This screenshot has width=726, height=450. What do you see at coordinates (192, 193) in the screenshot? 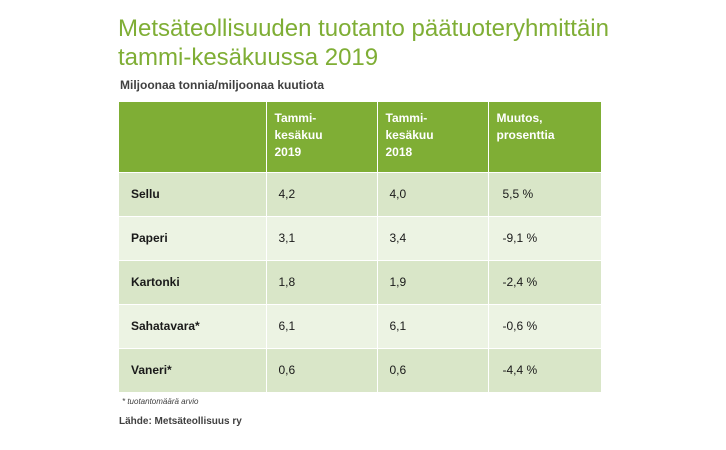
I see `row-label: Sellu` at bounding box center [192, 193].